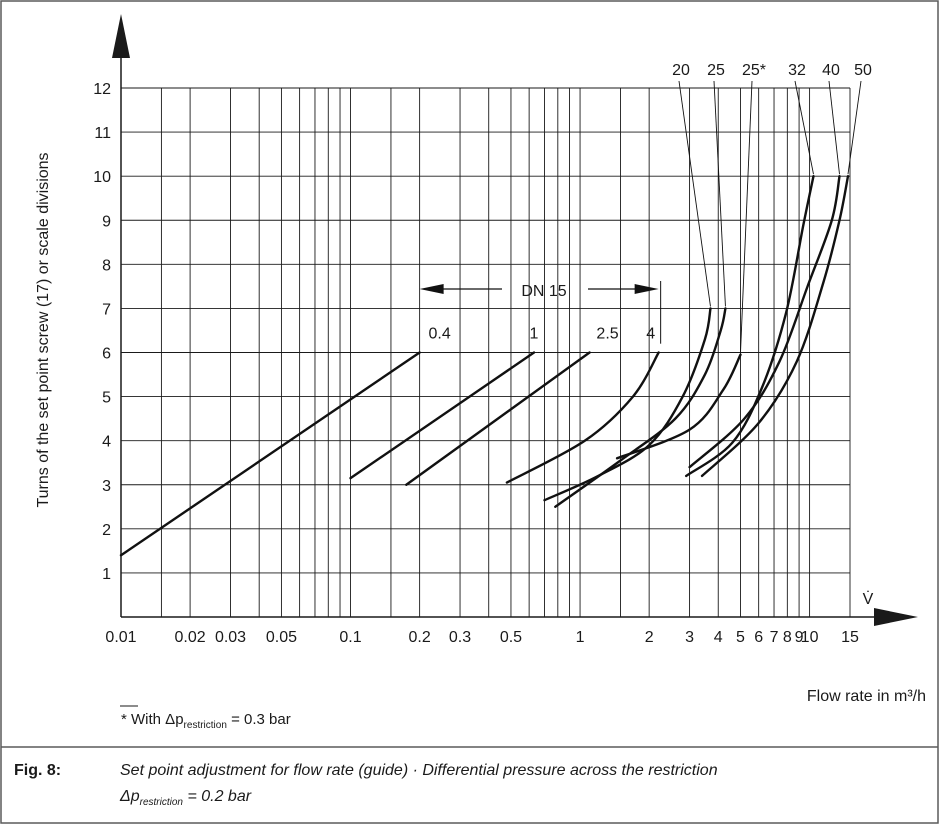 The width and height of the screenshot is (939, 829). I want to click on curve-label-dn-50: 50, so click(863, 70).